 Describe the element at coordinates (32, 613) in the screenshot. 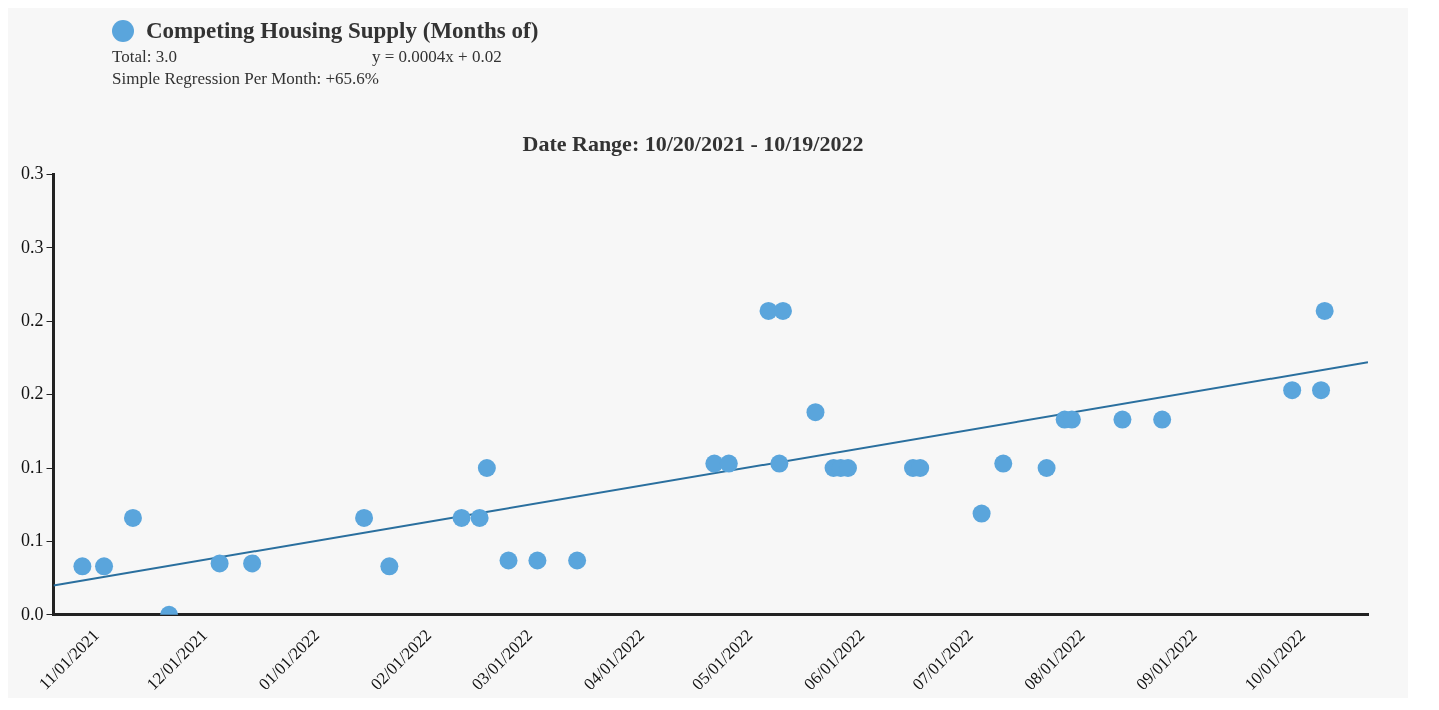

I see `y-tick-label: 0.0` at that location.